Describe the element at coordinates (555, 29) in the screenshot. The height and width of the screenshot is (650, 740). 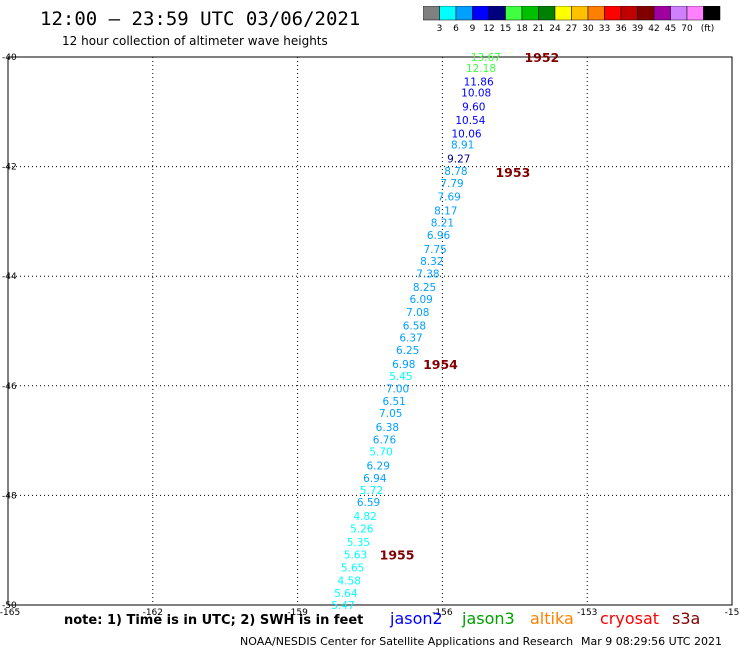
I see `color-scale-label: 24` at that location.